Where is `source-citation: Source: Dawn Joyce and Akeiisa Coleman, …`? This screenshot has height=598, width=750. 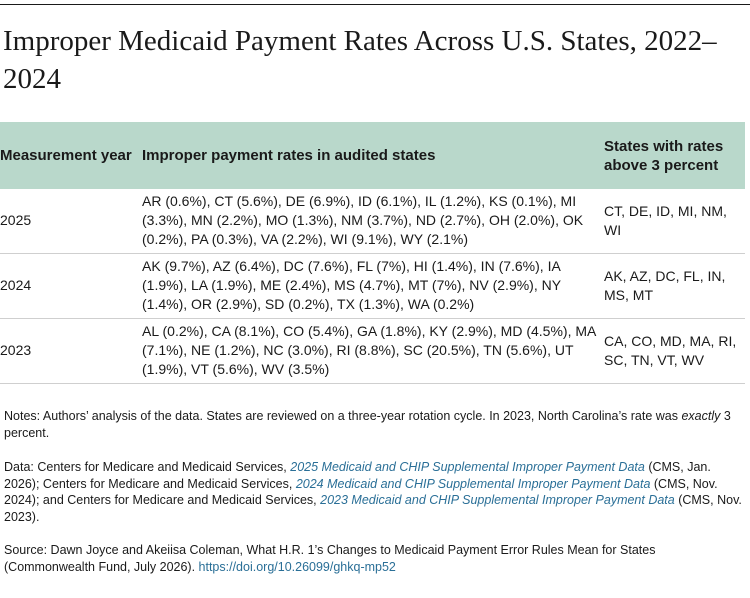
source-citation: Source: Dawn Joyce and Akeiisa Coleman, … is located at coordinates (374, 559).